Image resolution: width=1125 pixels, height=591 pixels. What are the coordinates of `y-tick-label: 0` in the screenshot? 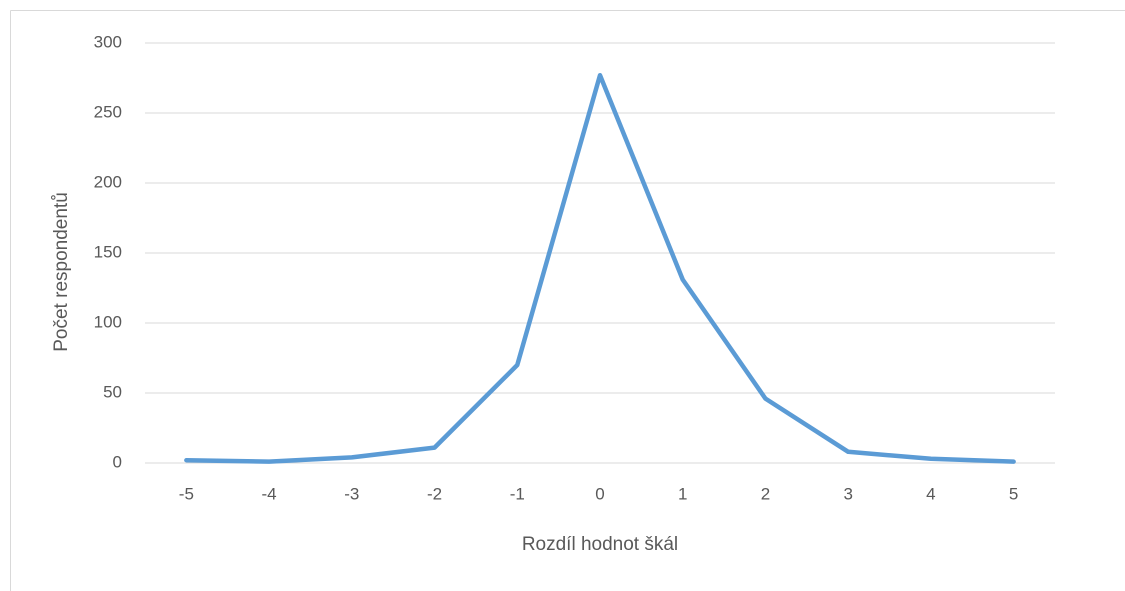 It's located at (117, 461).